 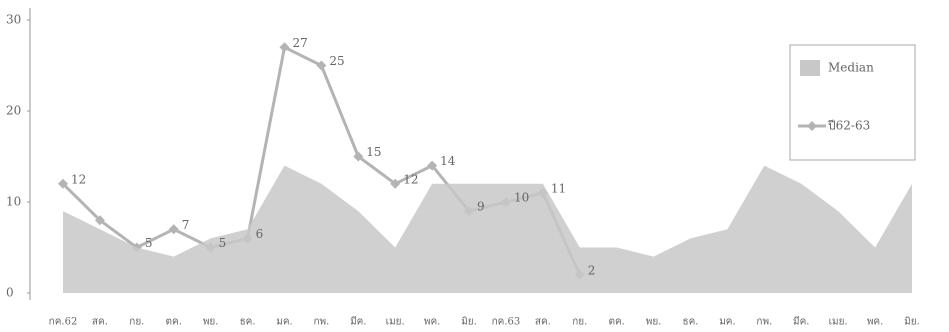 What do you see at coordinates (186, 225) in the screenshot?
I see `data-label: 7` at bounding box center [186, 225].